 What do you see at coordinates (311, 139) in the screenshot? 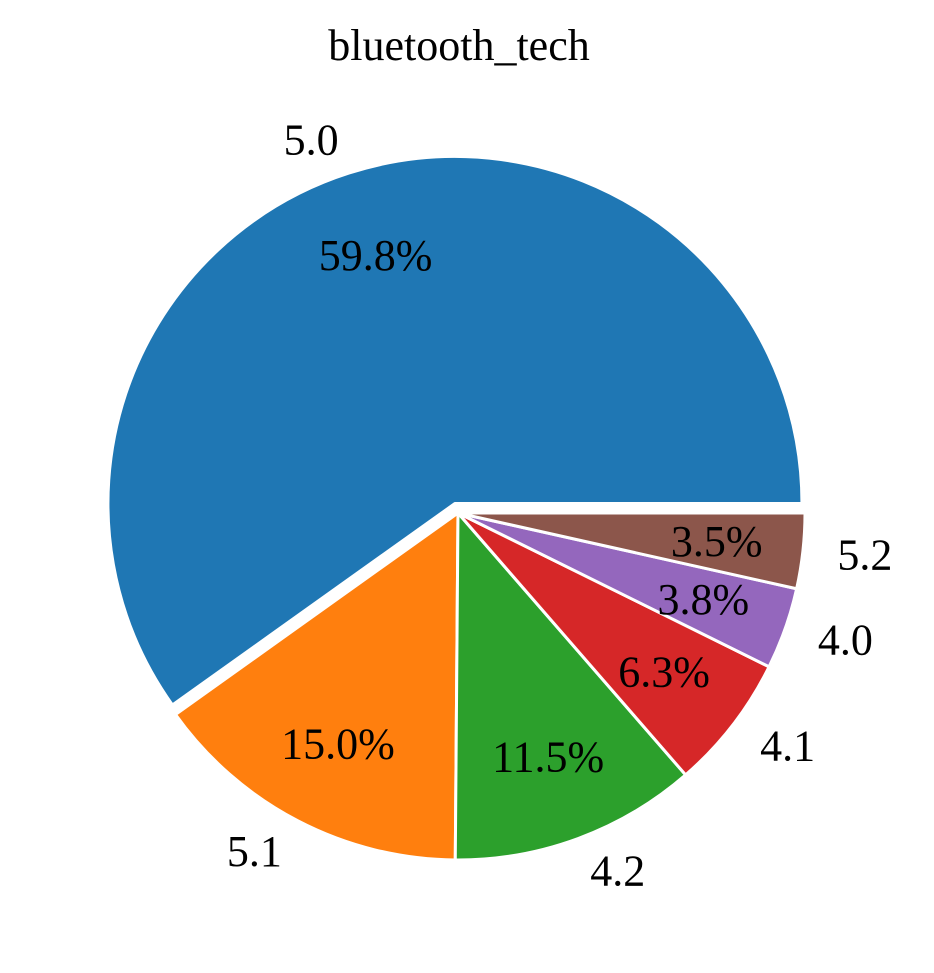
I see `slice-label-5-0: 5.0` at bounding box center [311, 139].